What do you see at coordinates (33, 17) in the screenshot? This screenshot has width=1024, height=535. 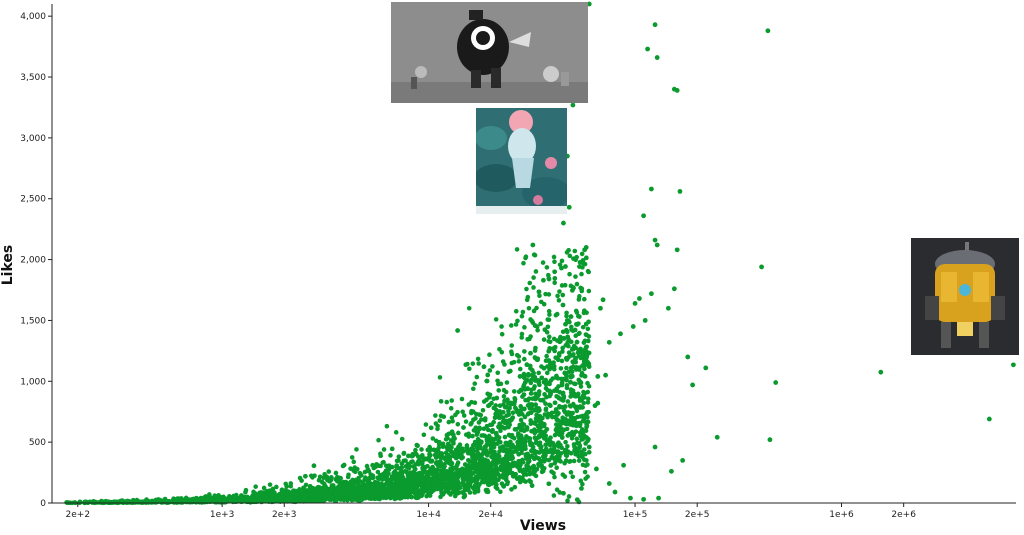 I see `y-tick-label: 4,000` at bounding box center [33, 17].